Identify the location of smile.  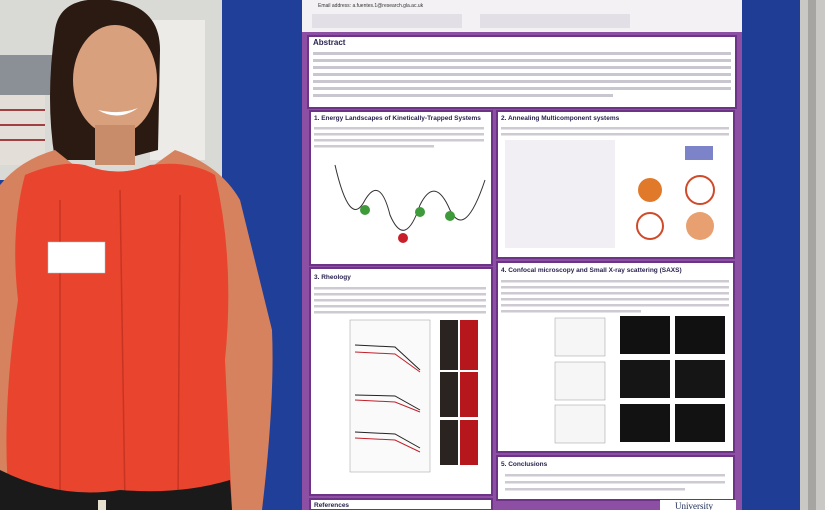
(118, 112).